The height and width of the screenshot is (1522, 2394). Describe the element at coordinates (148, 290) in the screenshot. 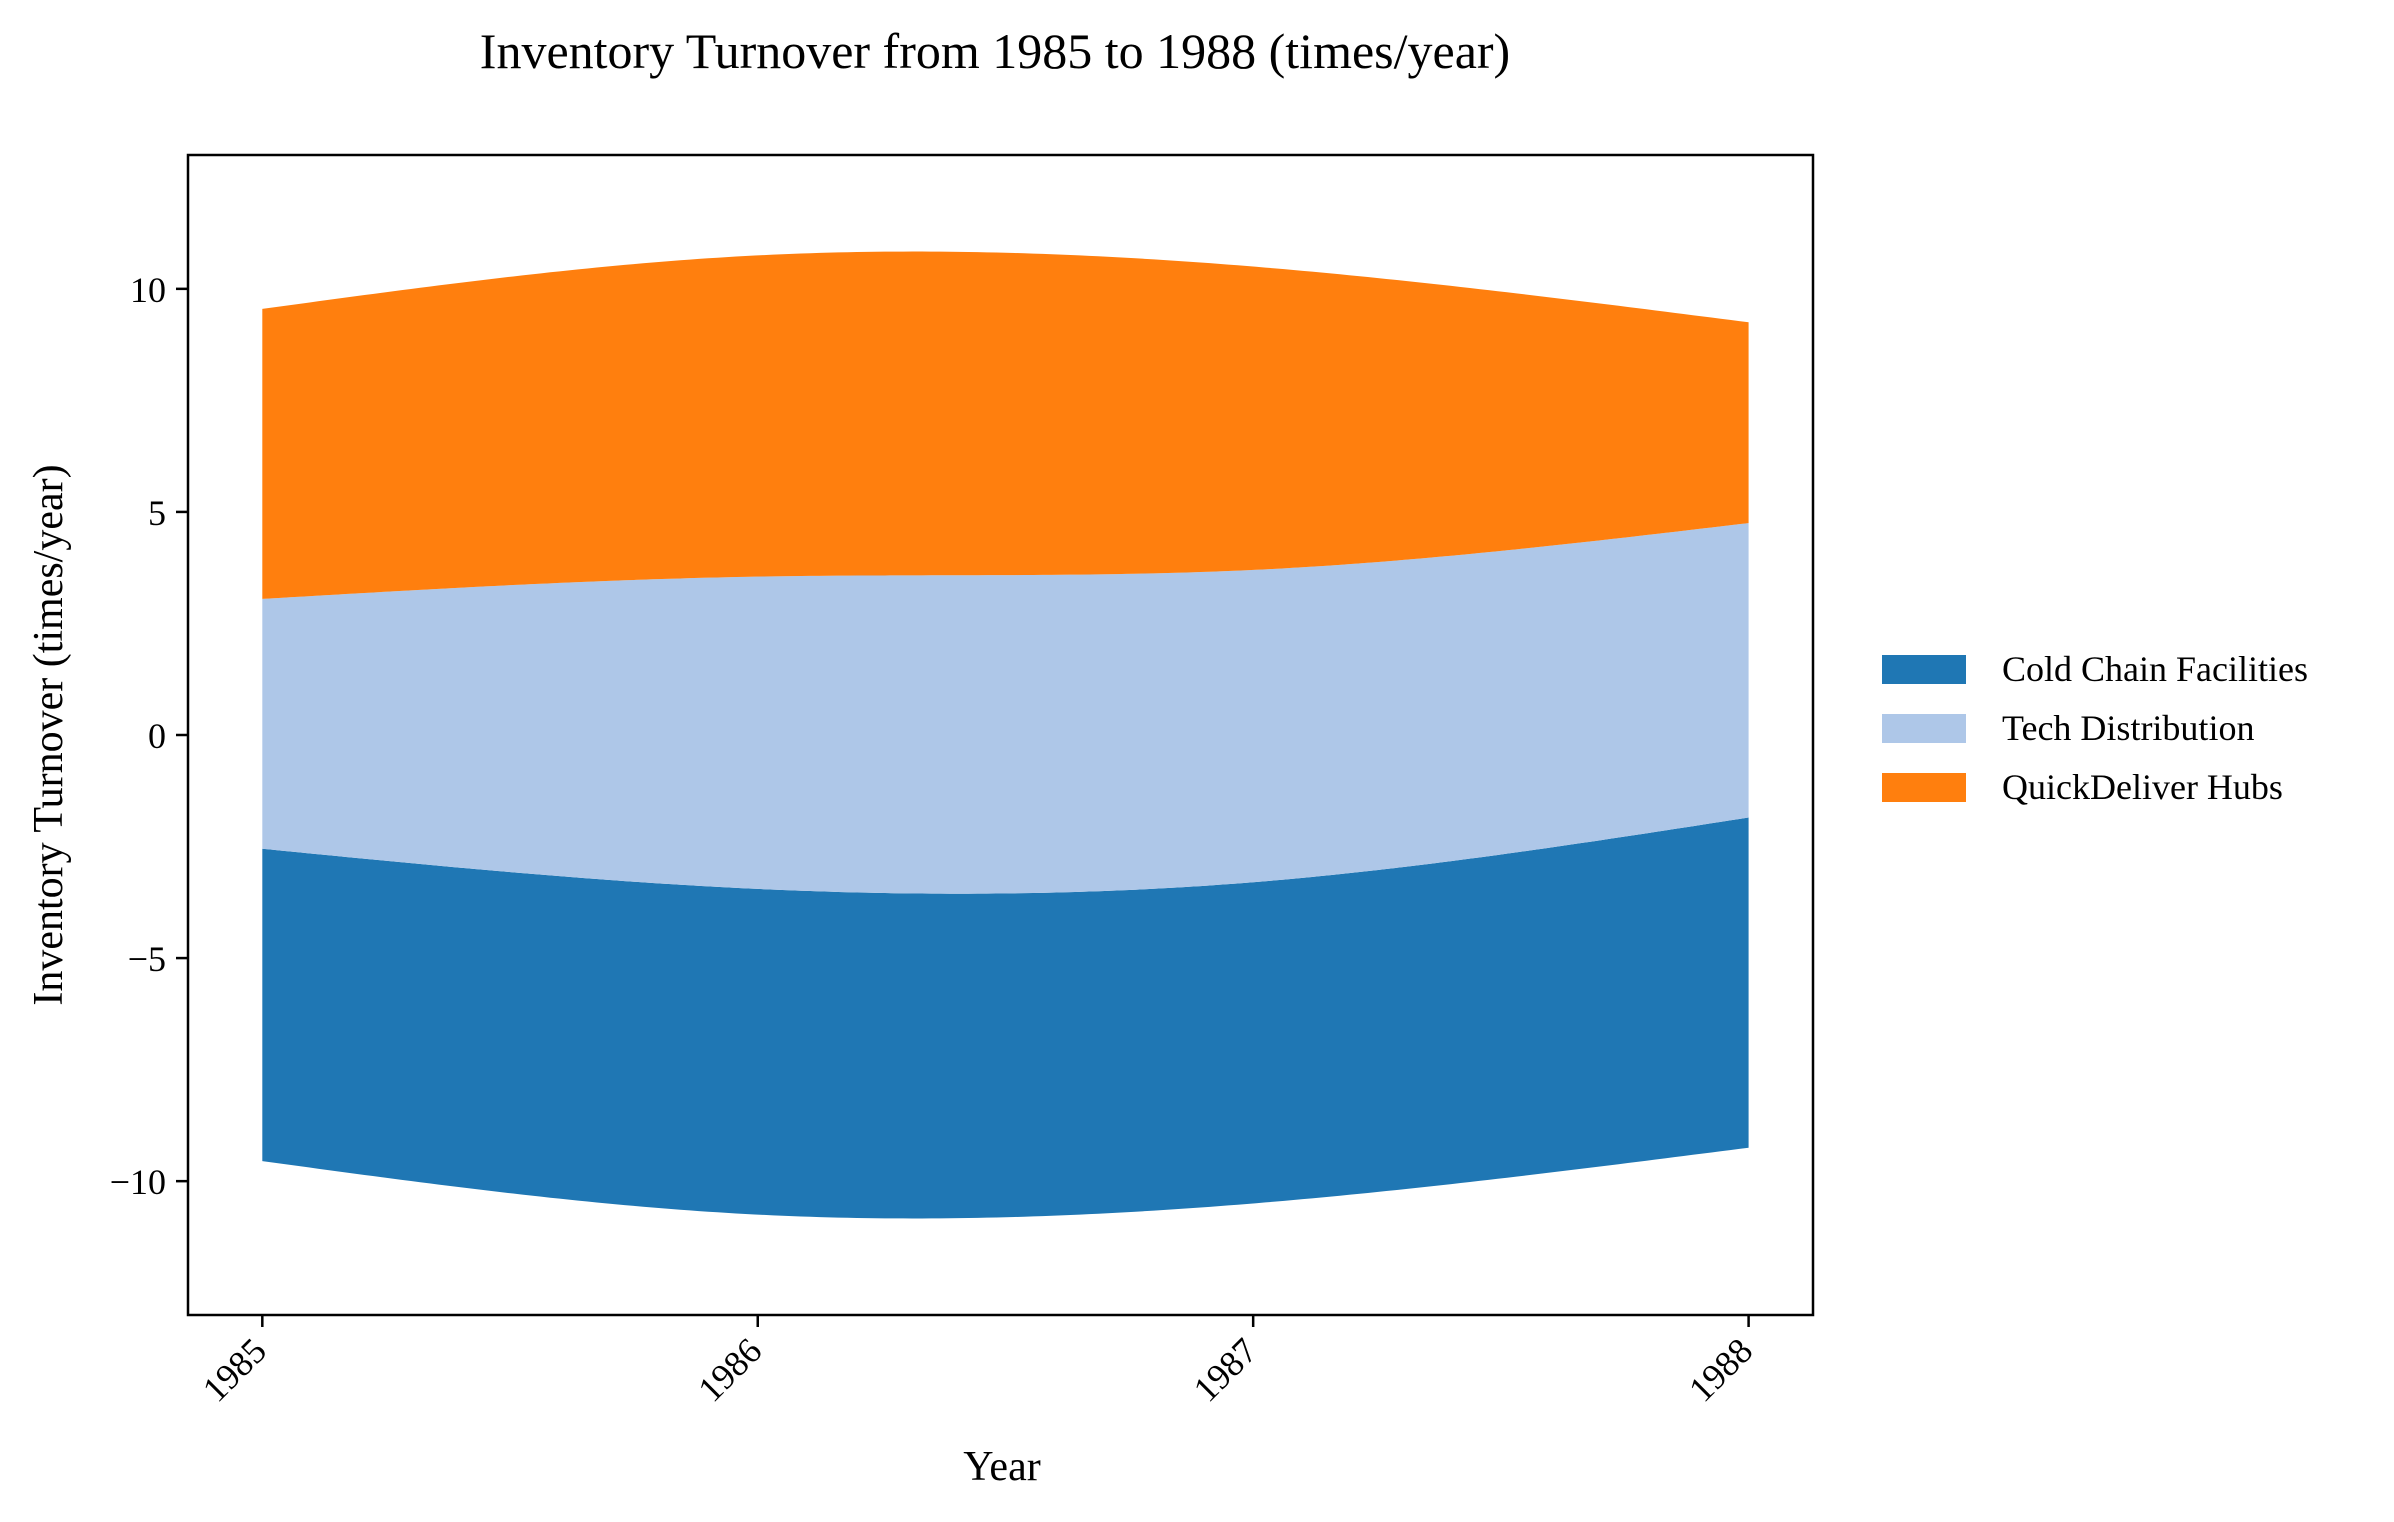

I see `y-tick-label: 10` at that location.